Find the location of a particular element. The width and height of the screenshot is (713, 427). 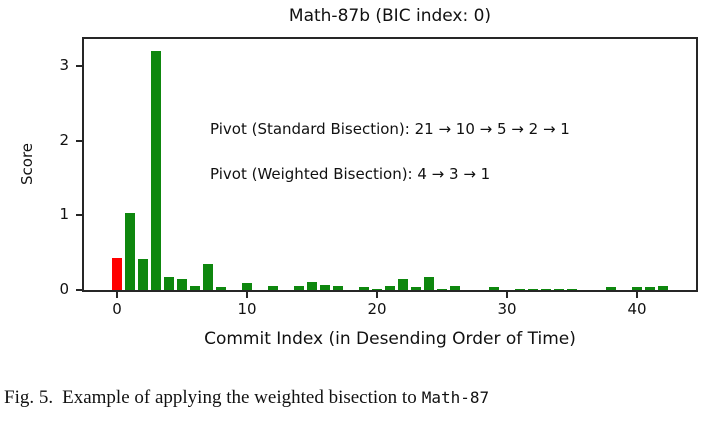

x-tick-label: 0 is located at coordinates (117, 309).